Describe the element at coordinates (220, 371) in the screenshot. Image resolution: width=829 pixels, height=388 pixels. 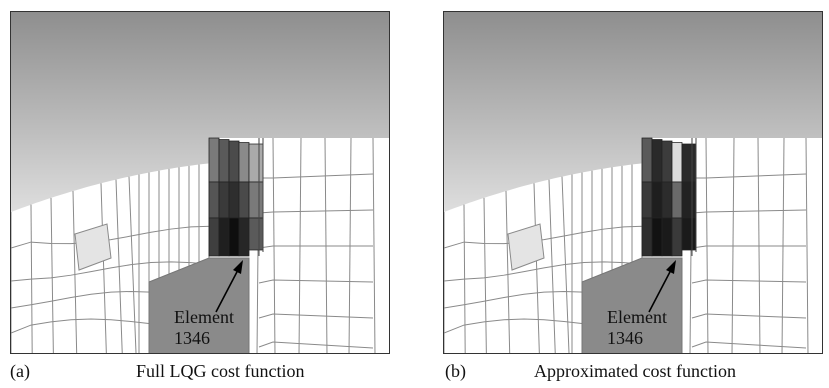
I see `panel-a-caption: Full LQG cost function` at that location.